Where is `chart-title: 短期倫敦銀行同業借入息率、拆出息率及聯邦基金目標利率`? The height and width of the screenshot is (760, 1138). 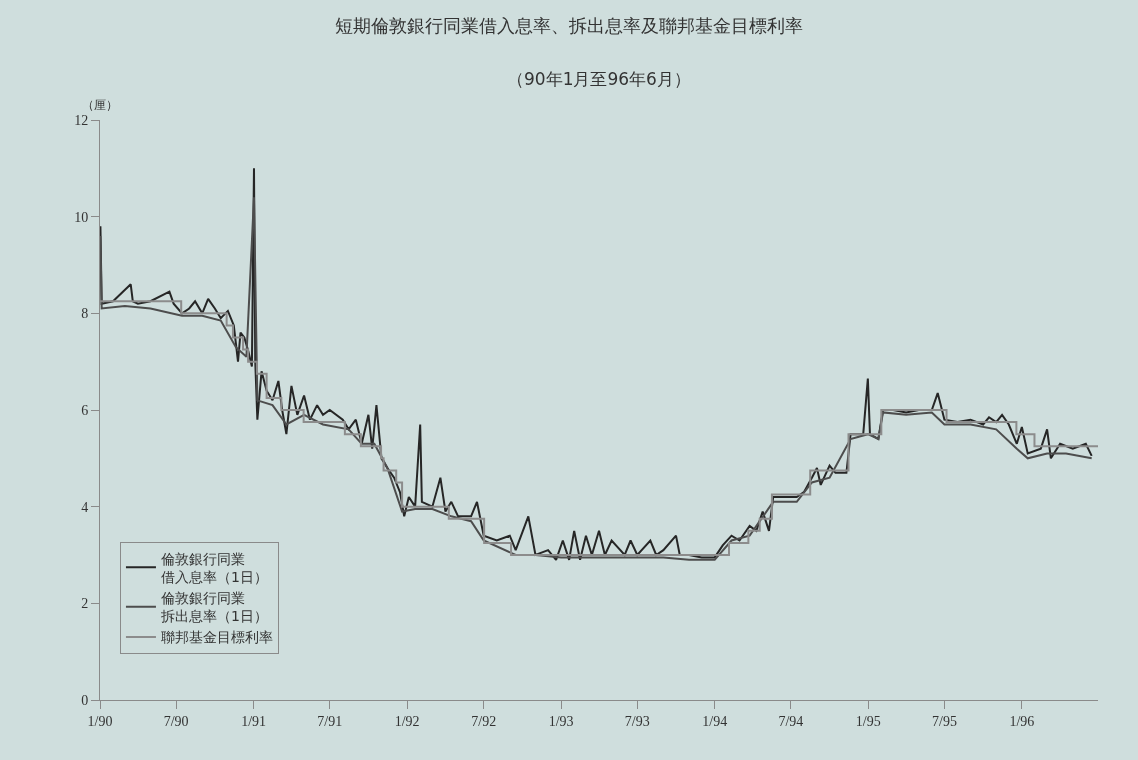
chart-title: 短期倫敦銀行同業借入息率、拆出息率及聯邦基金目標利率 is located at coordinates (569, 25).